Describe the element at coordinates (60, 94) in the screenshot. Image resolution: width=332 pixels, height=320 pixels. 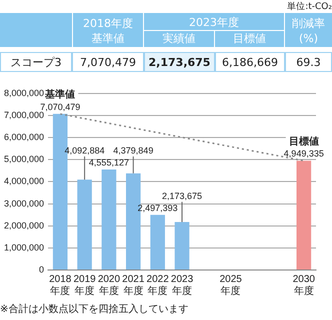
I see `annotation: 基準値` at that location.